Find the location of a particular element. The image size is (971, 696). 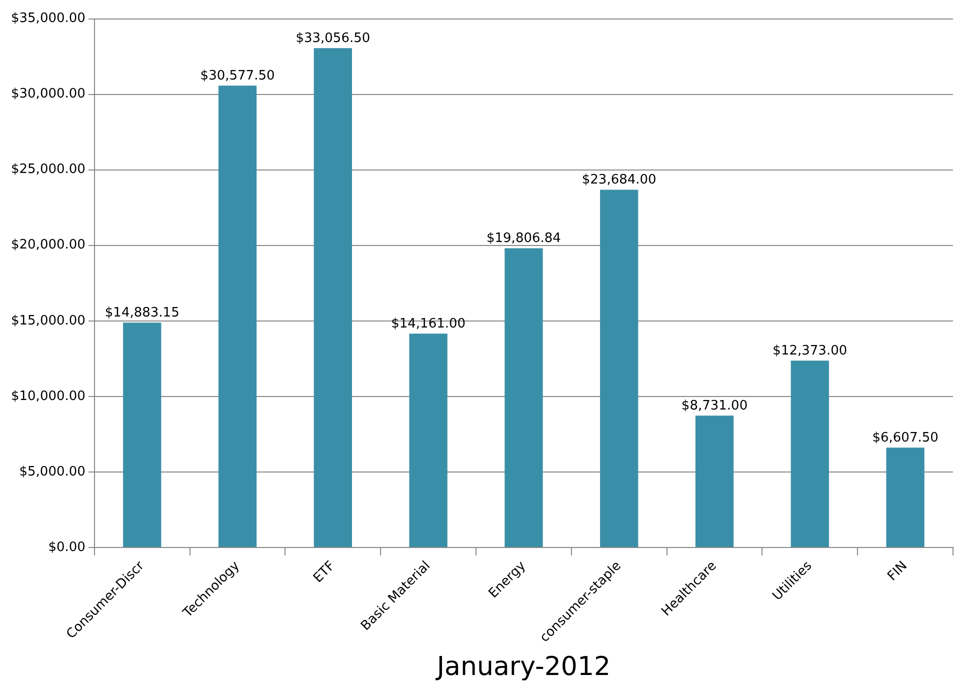

y-tick-label: $20,000.00 is located at coordinates (48, 245).